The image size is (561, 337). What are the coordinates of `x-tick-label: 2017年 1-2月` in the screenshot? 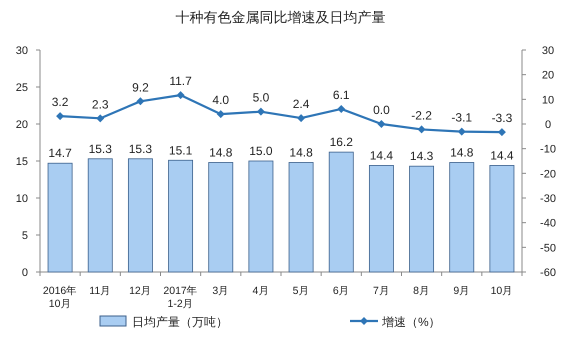 It's located at (180, 297).